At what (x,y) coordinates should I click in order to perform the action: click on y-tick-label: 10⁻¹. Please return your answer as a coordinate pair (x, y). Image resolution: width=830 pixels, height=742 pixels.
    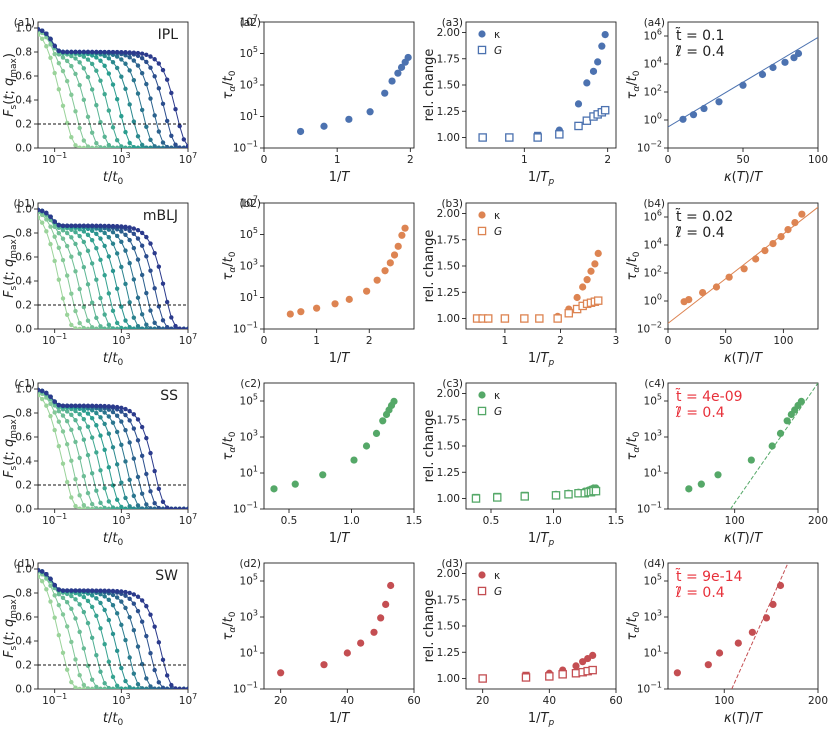
    Looking at the image, I should click on (245, 688).